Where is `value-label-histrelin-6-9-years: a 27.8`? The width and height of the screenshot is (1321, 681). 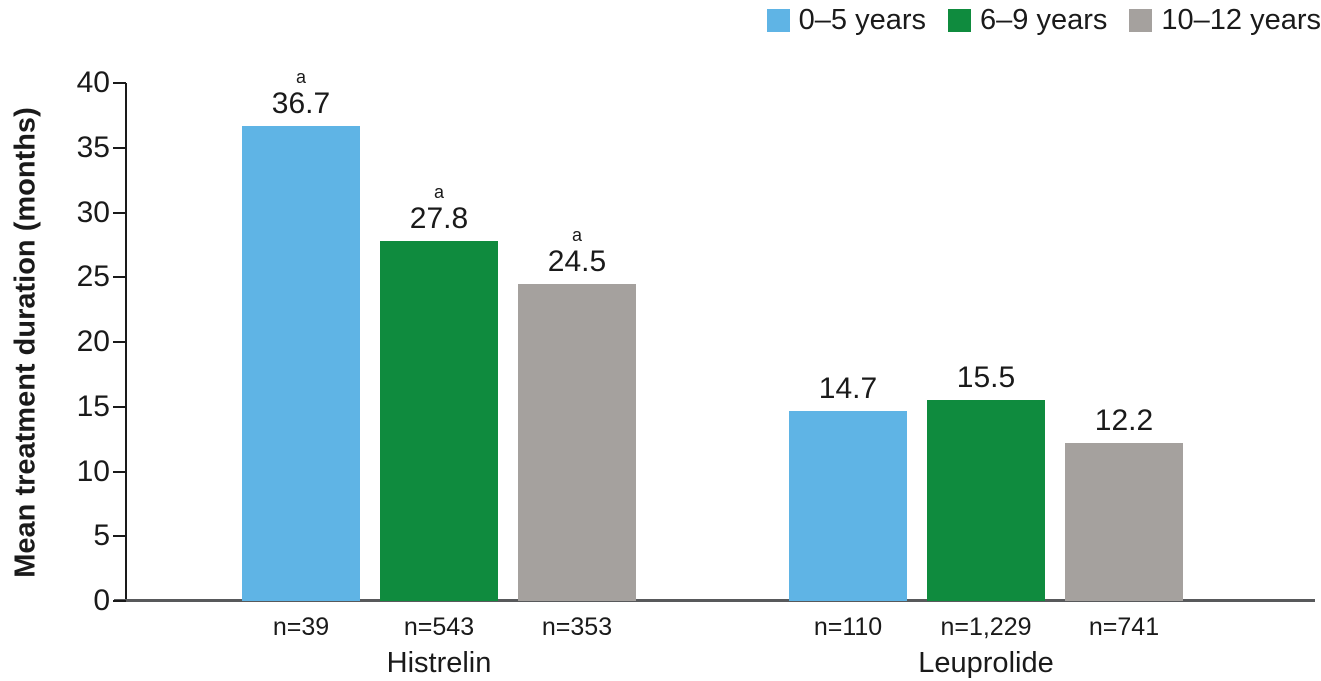 value-label-histrelin-6-9-years: a 27.8 is located at coordinates (439, 209).